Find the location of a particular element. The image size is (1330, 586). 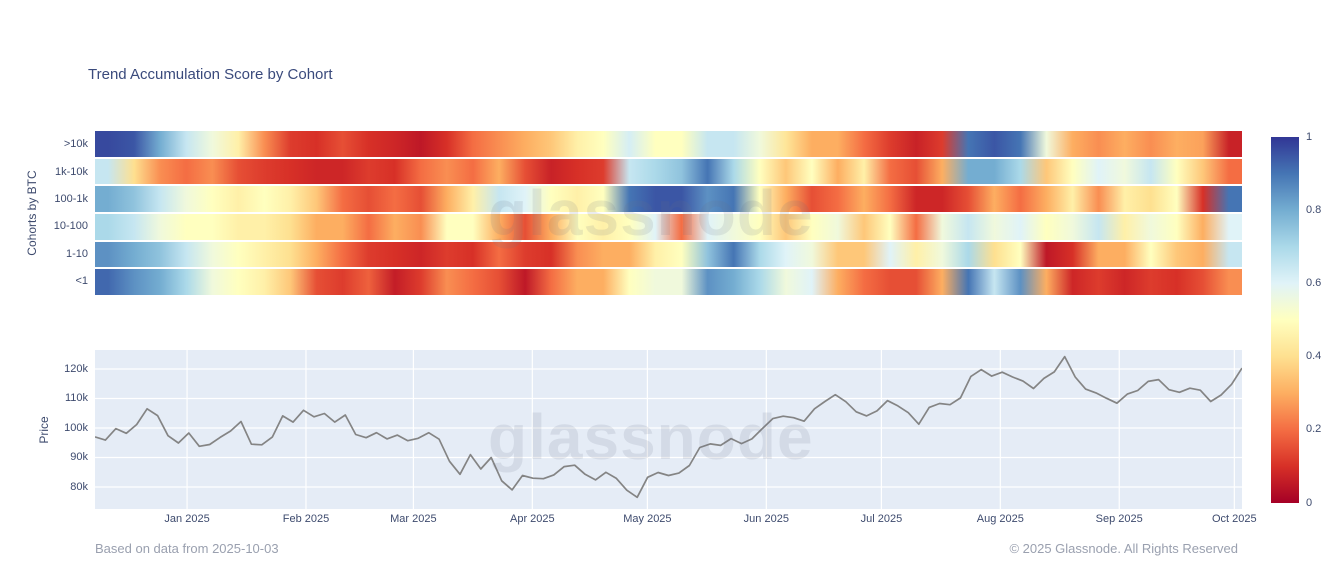

price-y-tick: 80k is located at coordinates (79, 486).